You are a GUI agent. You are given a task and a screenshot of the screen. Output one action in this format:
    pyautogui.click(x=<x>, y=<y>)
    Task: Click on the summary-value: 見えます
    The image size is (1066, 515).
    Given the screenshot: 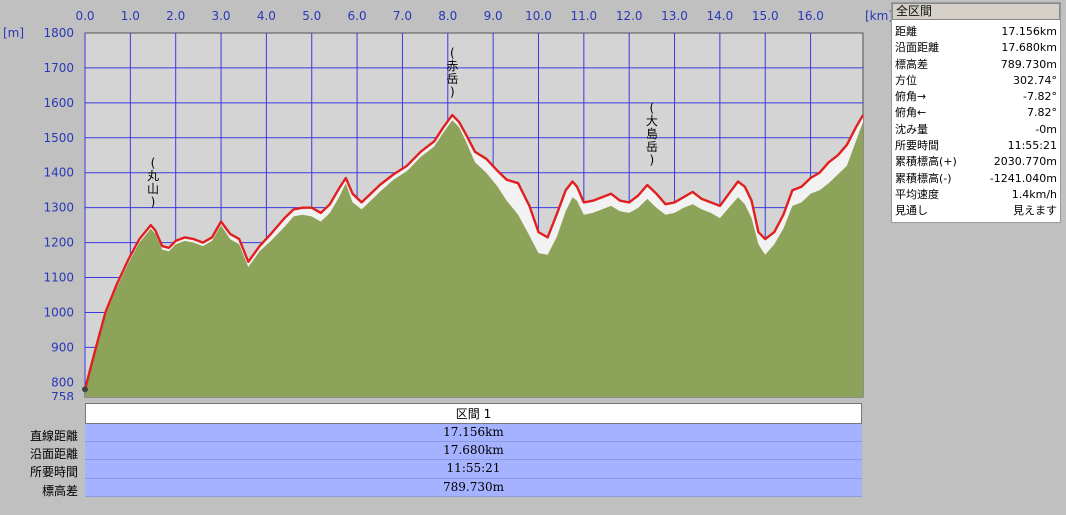 What is the action you would take?
    pyautogui.click(x=1035, y=211)
    